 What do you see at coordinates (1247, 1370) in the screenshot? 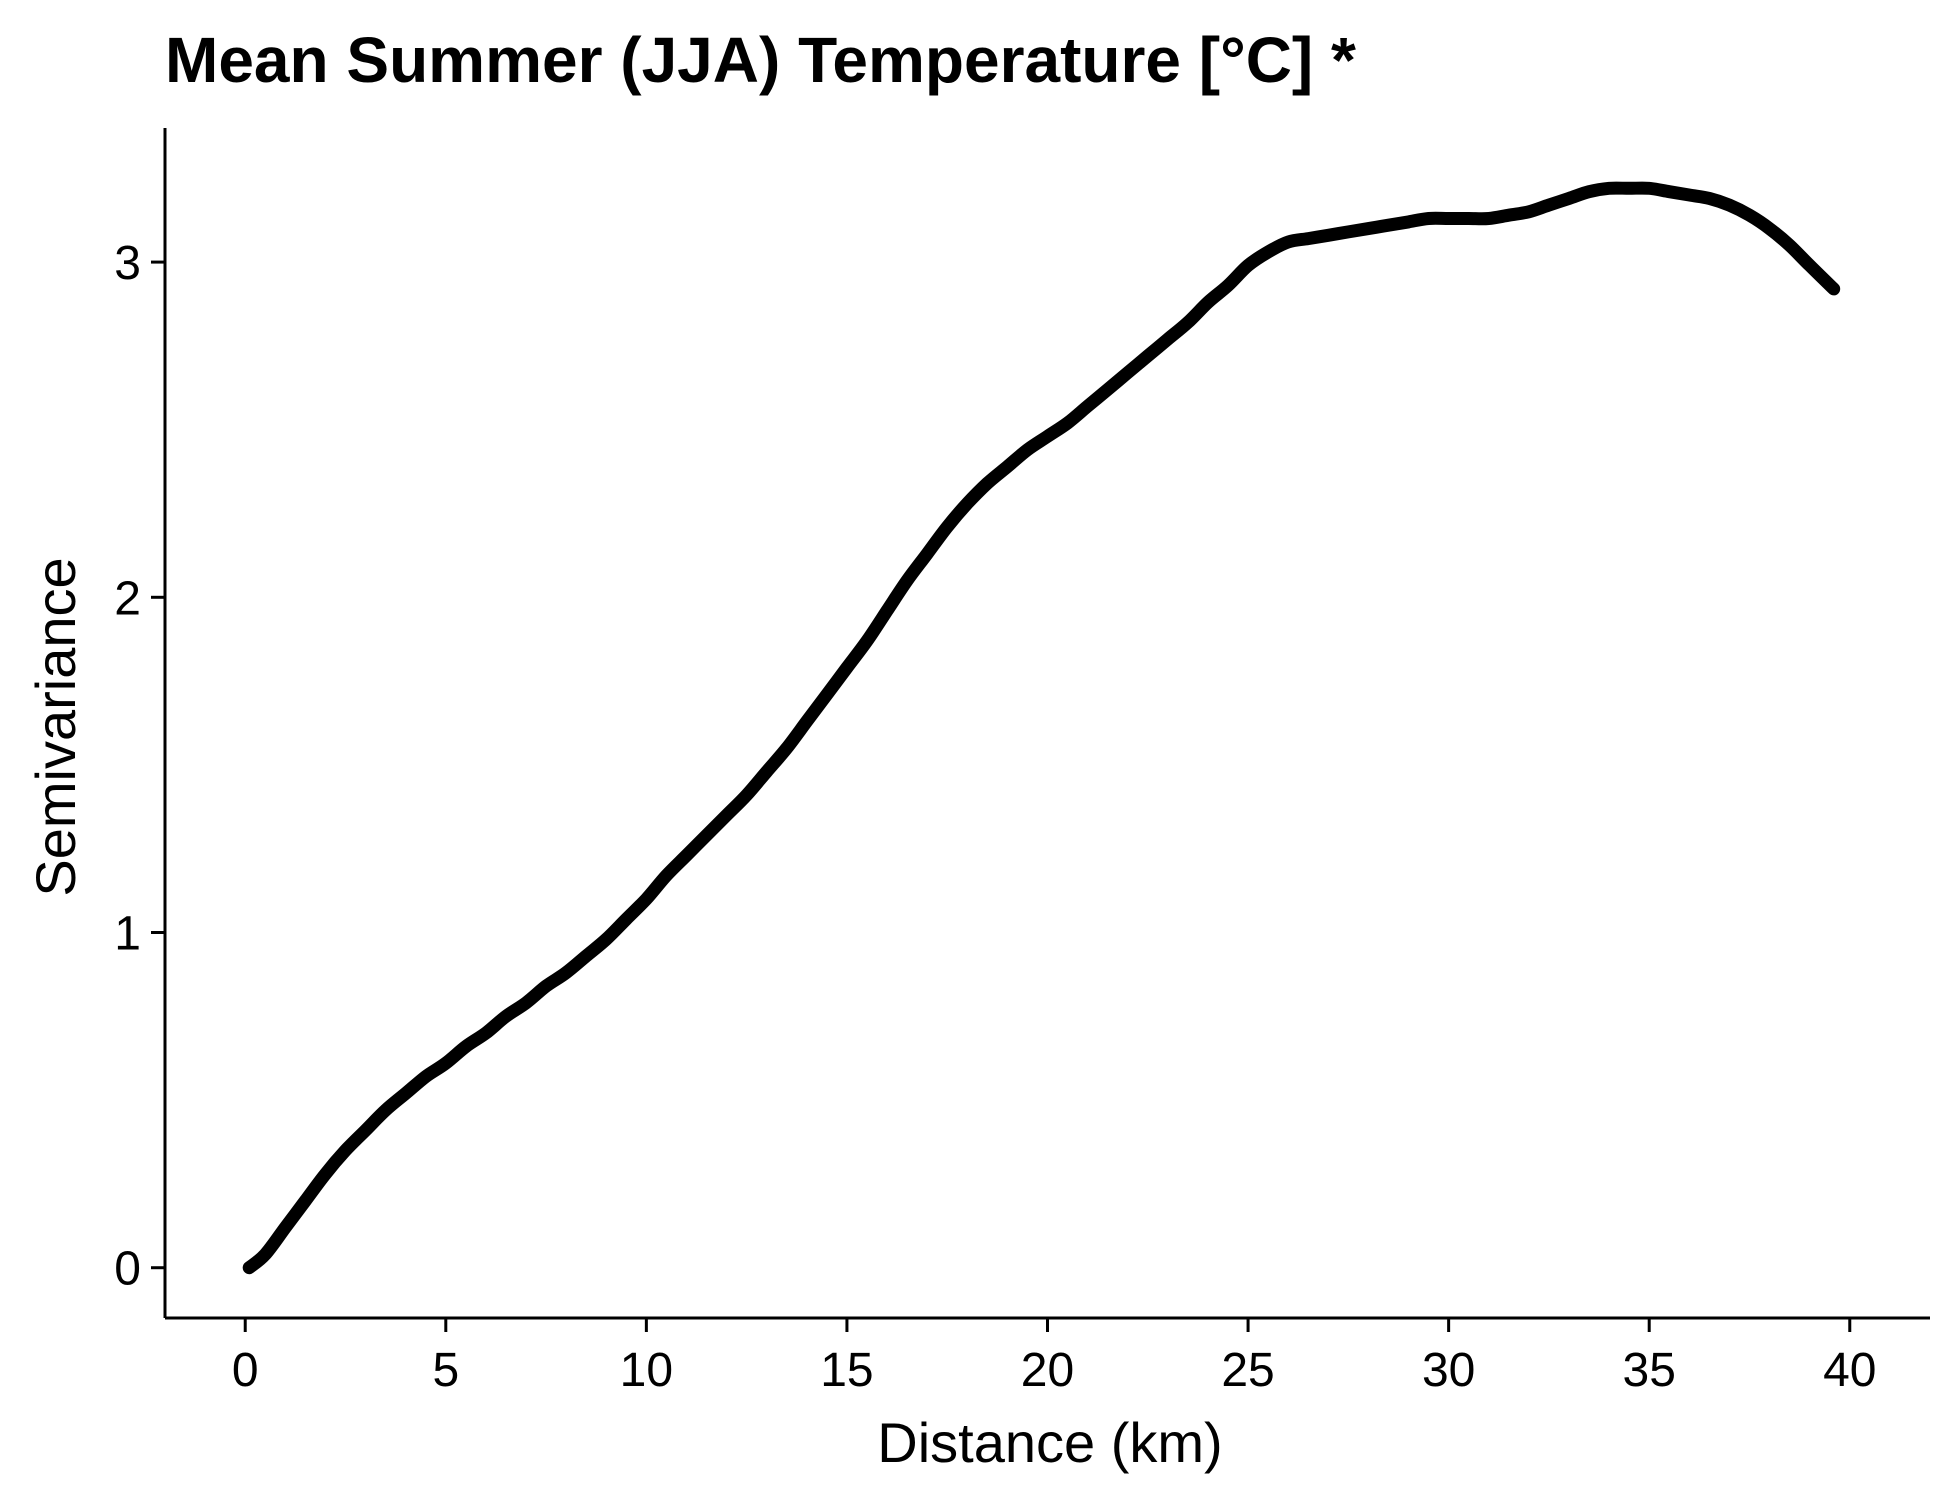
I see `x-tick-label: 25` at bounding box center [1247, 1370].